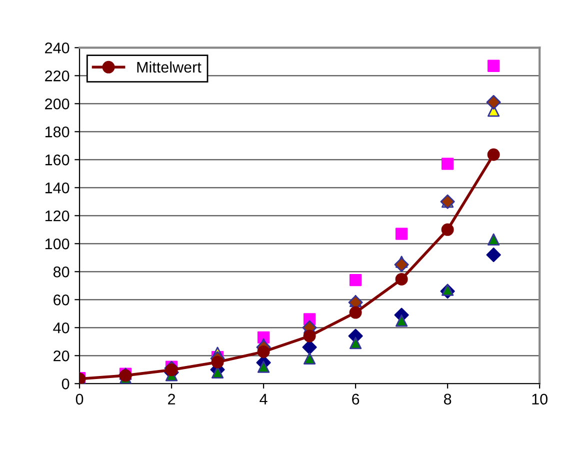 This screenshot has height=454, width=568. I want to click on y-tick-label: 220, so click(57, 76).